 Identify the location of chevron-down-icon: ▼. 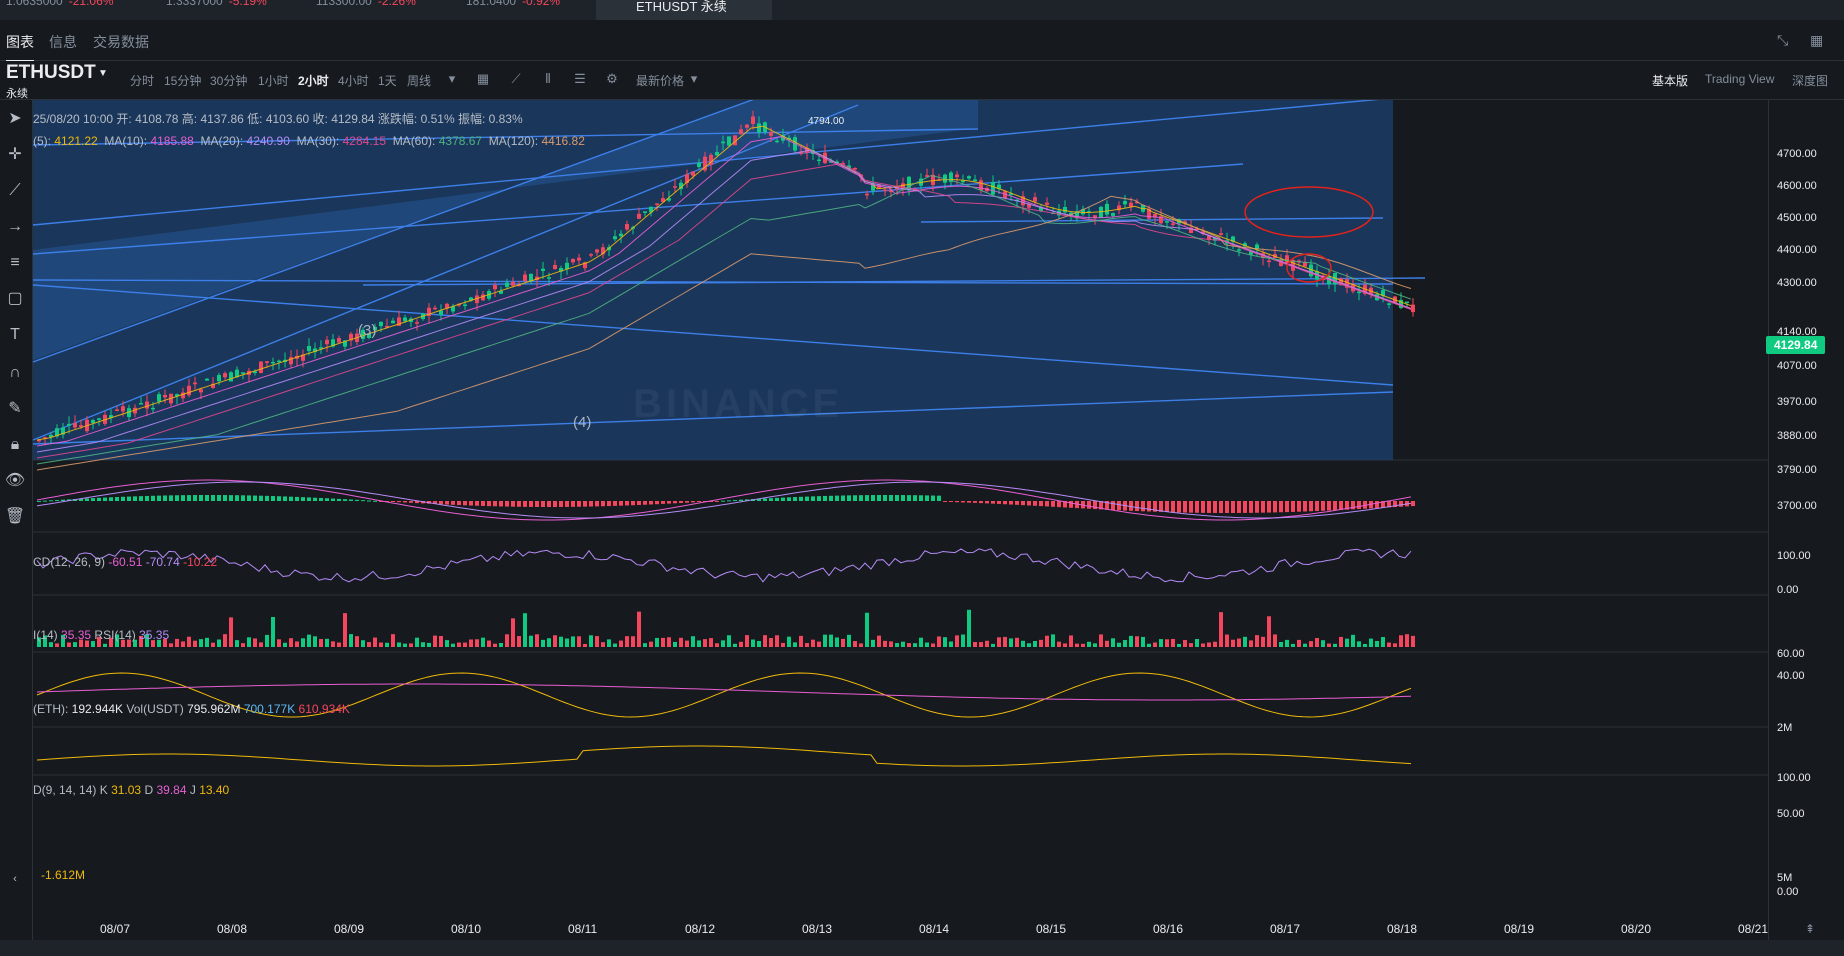
(103, 73).